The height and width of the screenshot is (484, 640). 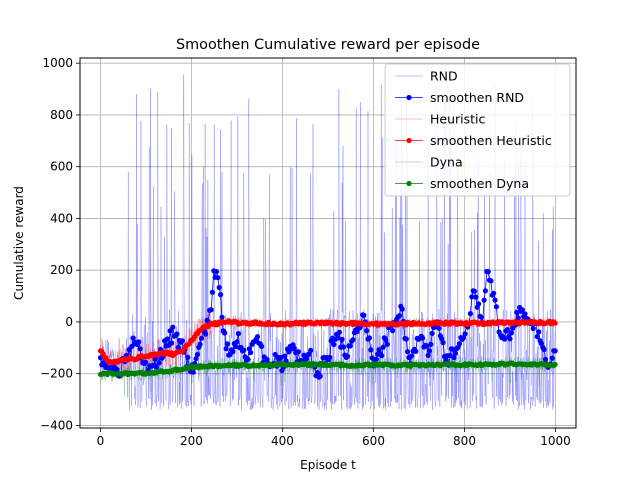 I want to click on y-tick-label: −200, so click(x=56, y=374).